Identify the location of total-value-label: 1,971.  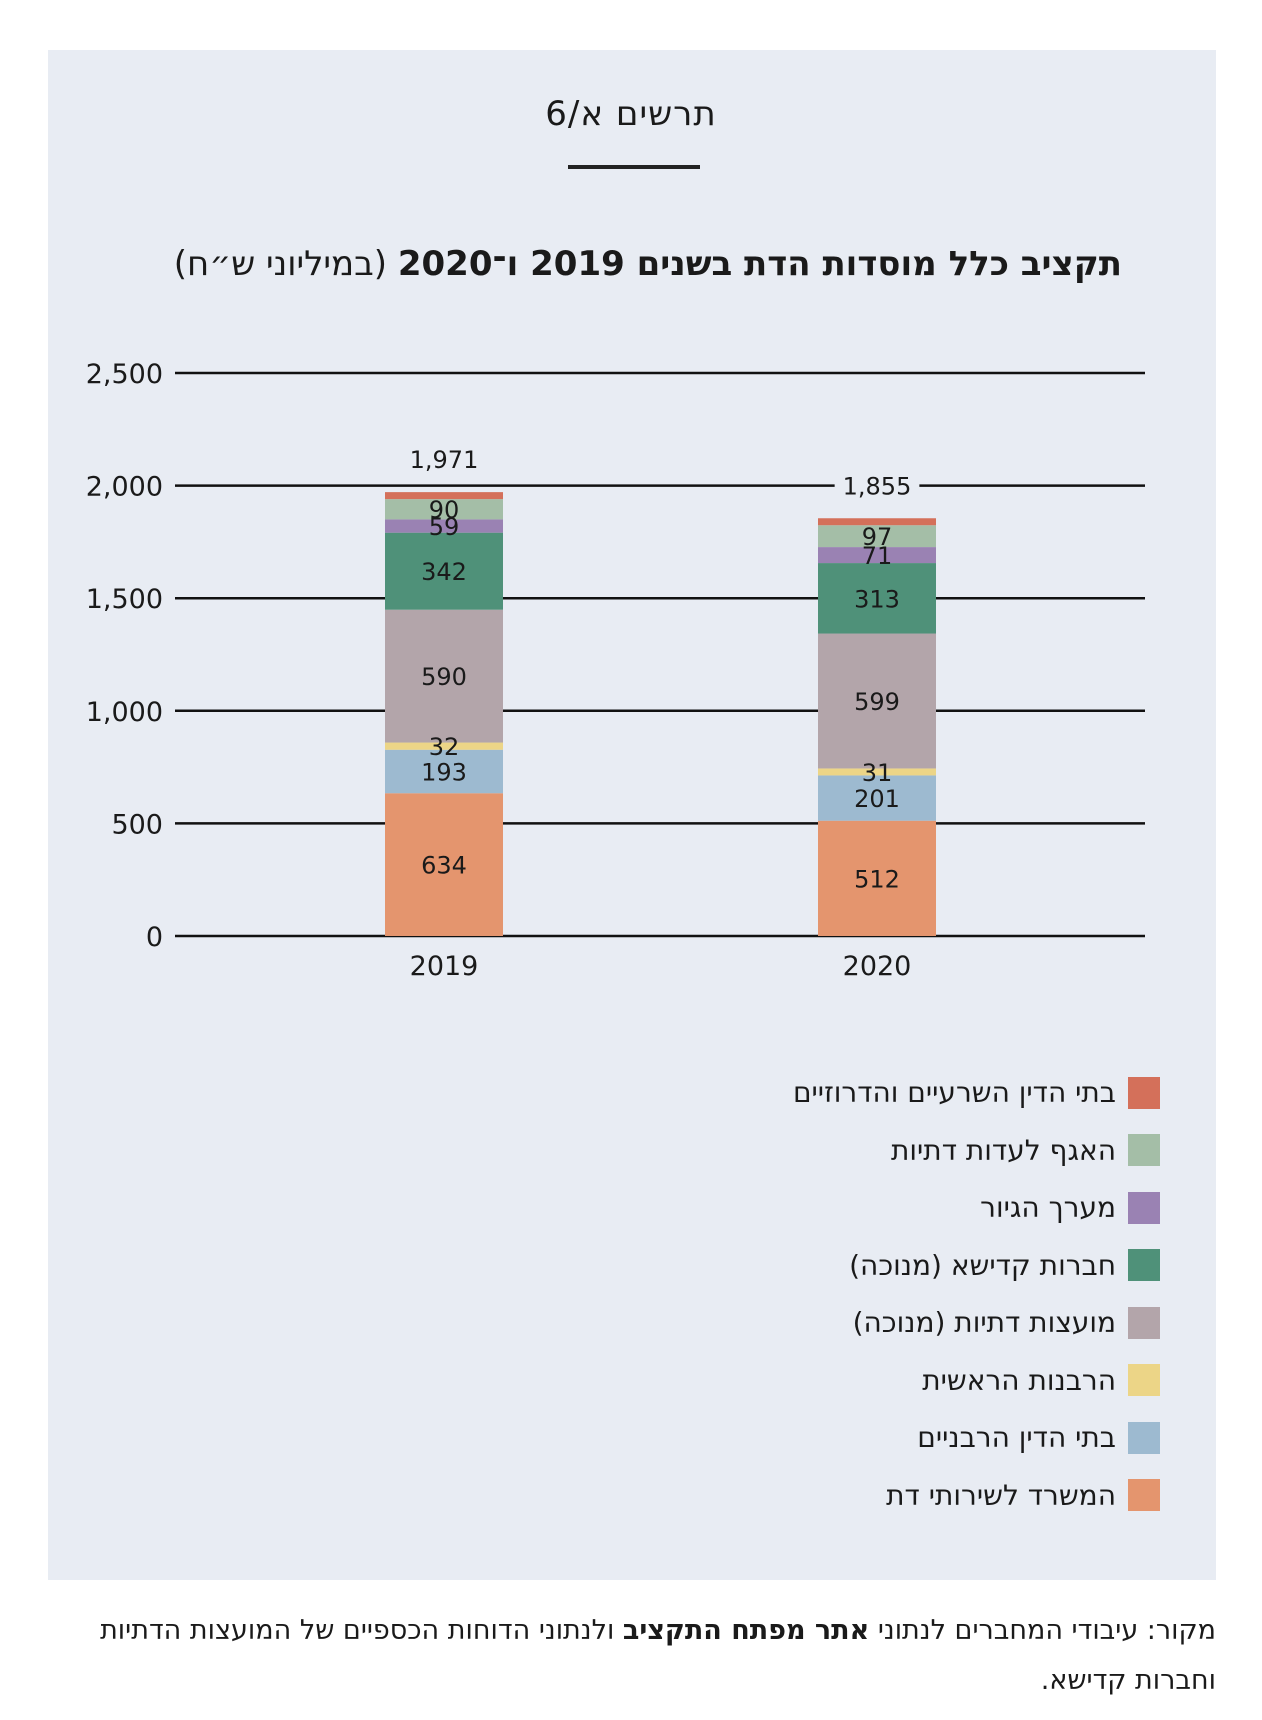
(444, 460).